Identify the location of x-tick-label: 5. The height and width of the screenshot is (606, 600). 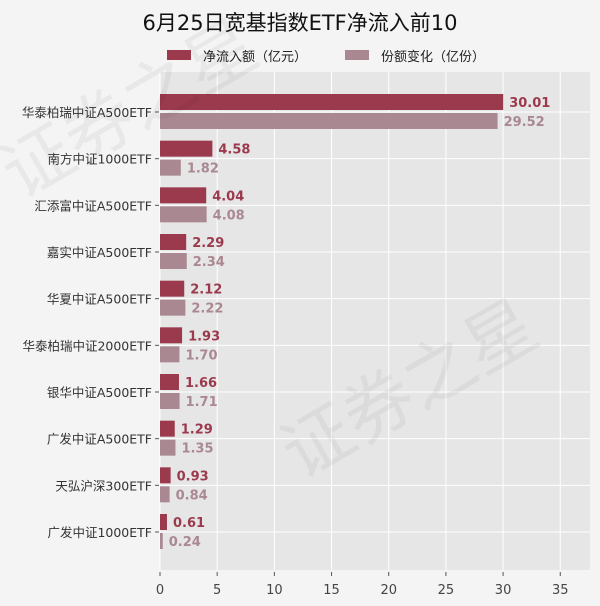
(217, 590).